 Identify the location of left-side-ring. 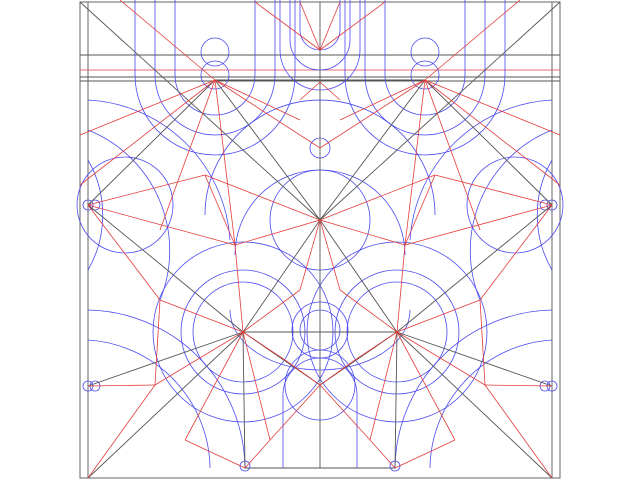
(125, 205).